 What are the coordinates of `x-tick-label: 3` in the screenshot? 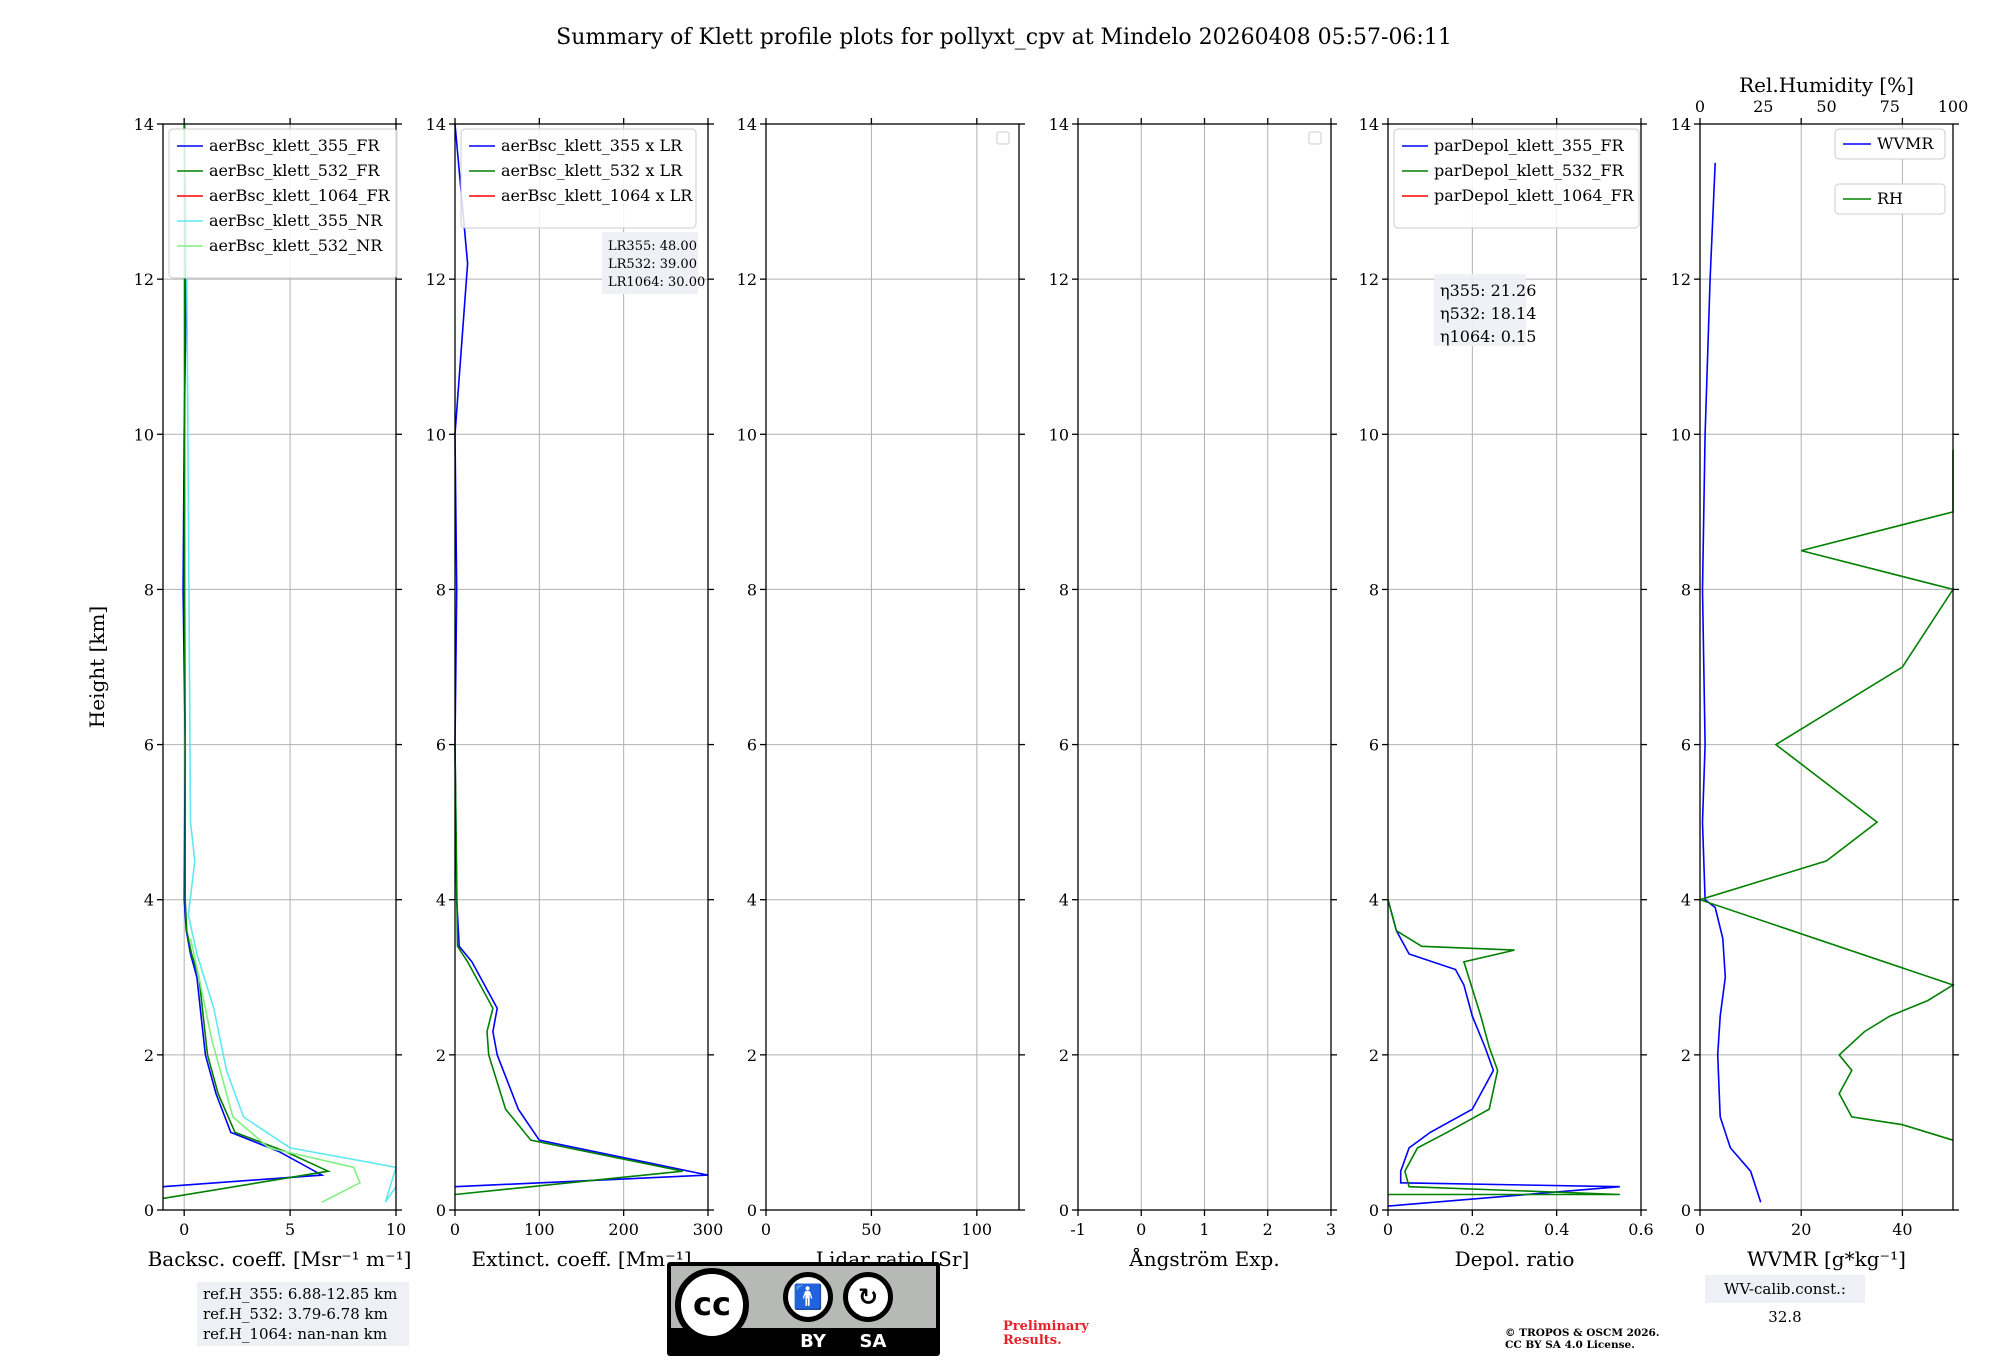 It's located at (1331, 1229).